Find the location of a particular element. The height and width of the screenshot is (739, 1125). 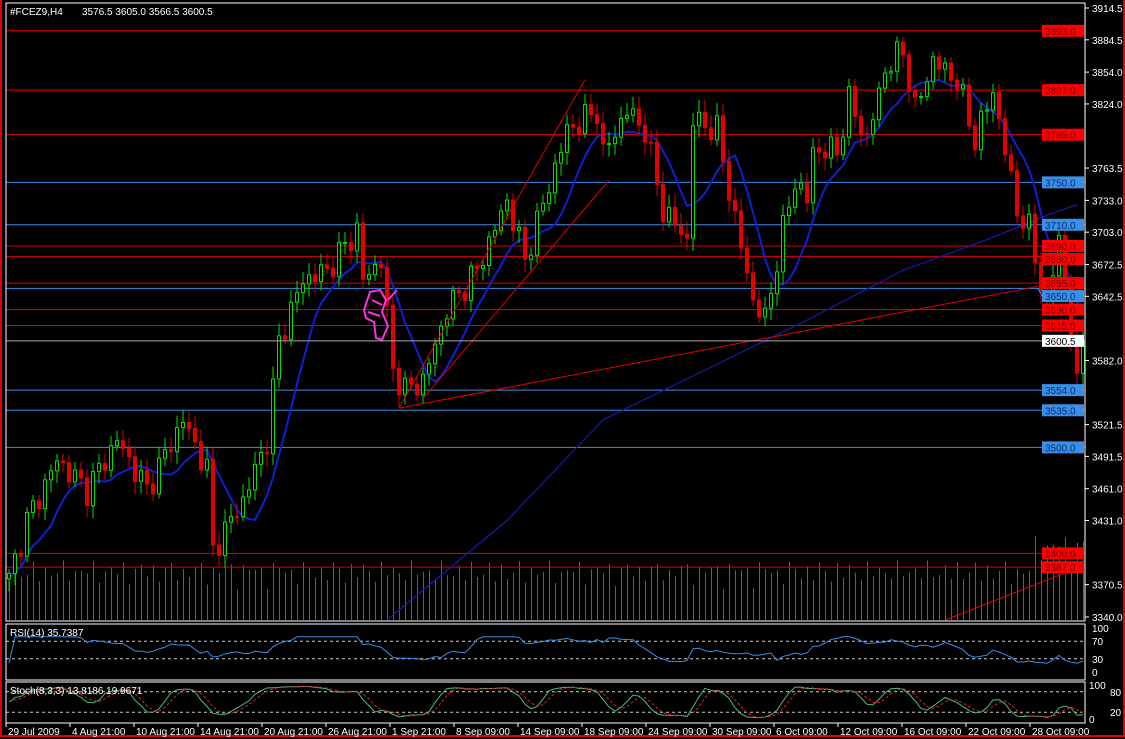

stoch-frame is located at coordinates (545, 702).